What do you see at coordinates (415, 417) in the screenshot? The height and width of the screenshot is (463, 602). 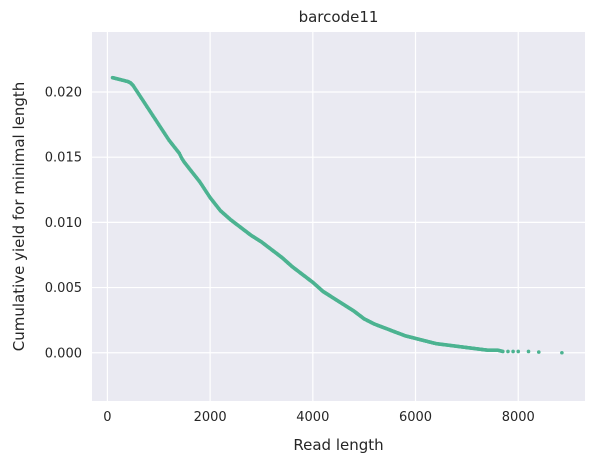 I see `x-tick-label: 6000` at bounding box center [415, 417].